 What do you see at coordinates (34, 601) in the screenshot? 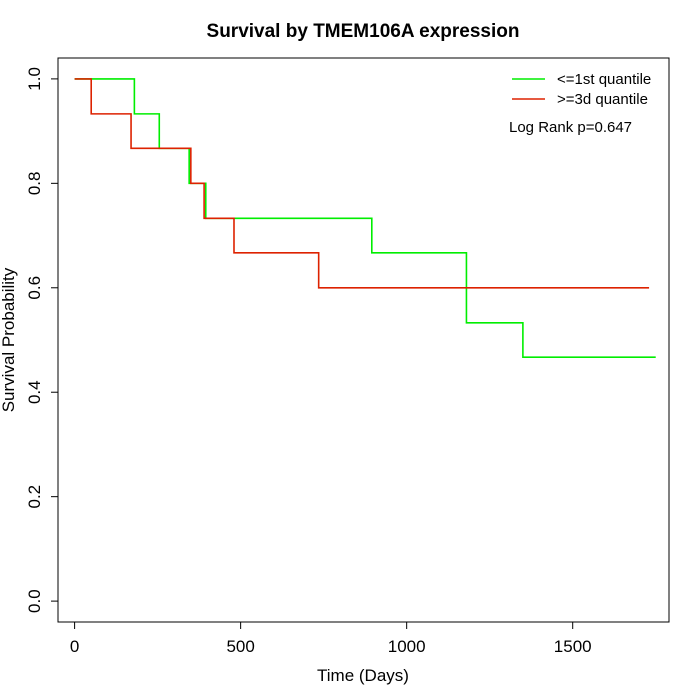
I see `y-tick-label: 0.0` at bounding box center [34, 601].